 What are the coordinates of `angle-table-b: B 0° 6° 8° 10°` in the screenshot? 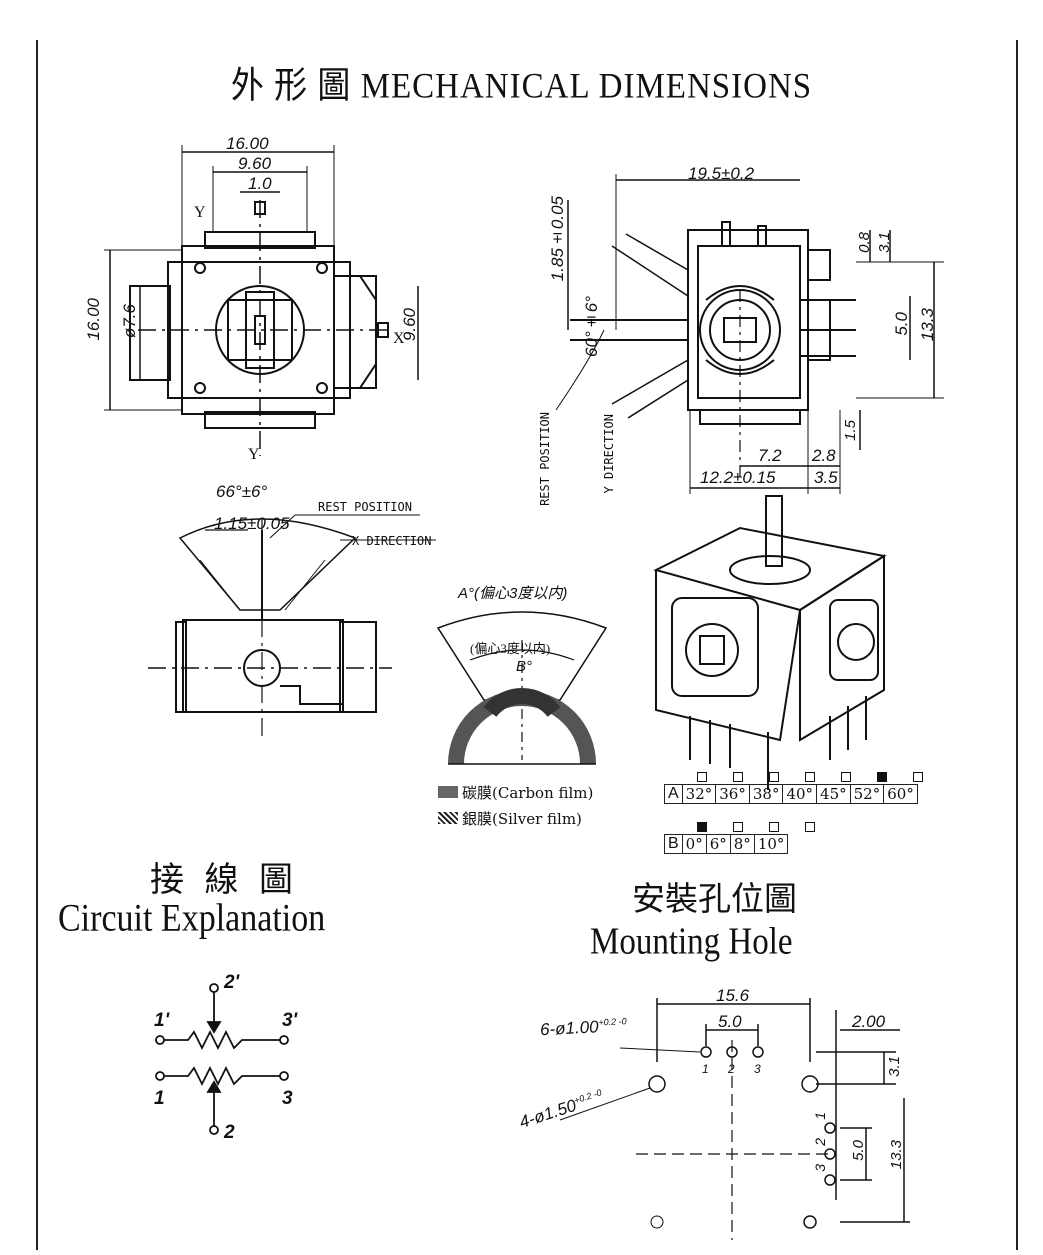 It's located at (746, 837).